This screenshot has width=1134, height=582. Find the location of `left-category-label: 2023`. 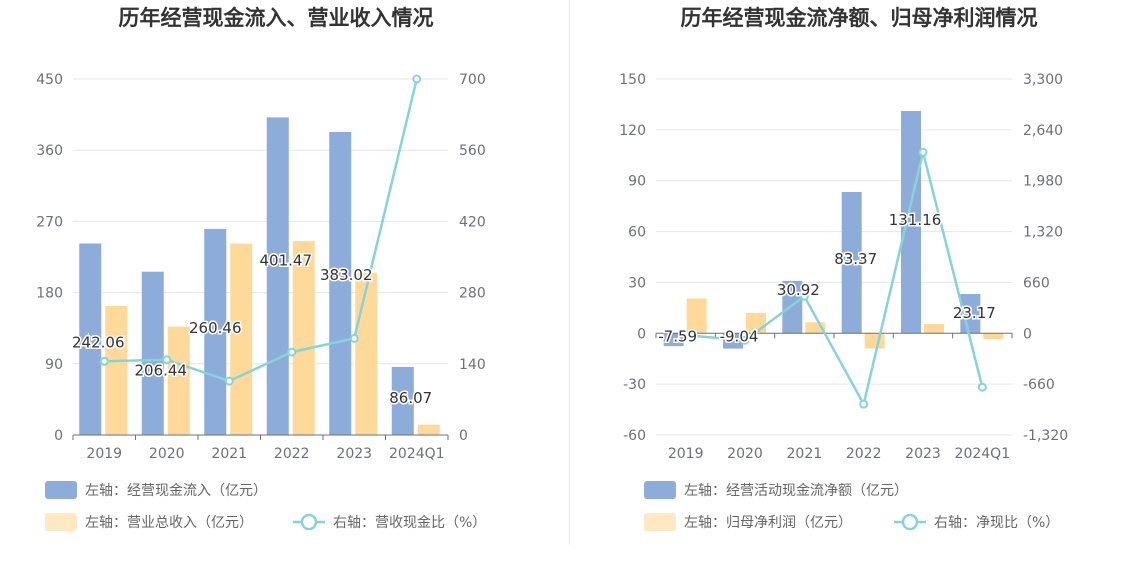

left-category-label: 2023 is located at coordinates (354, 454).